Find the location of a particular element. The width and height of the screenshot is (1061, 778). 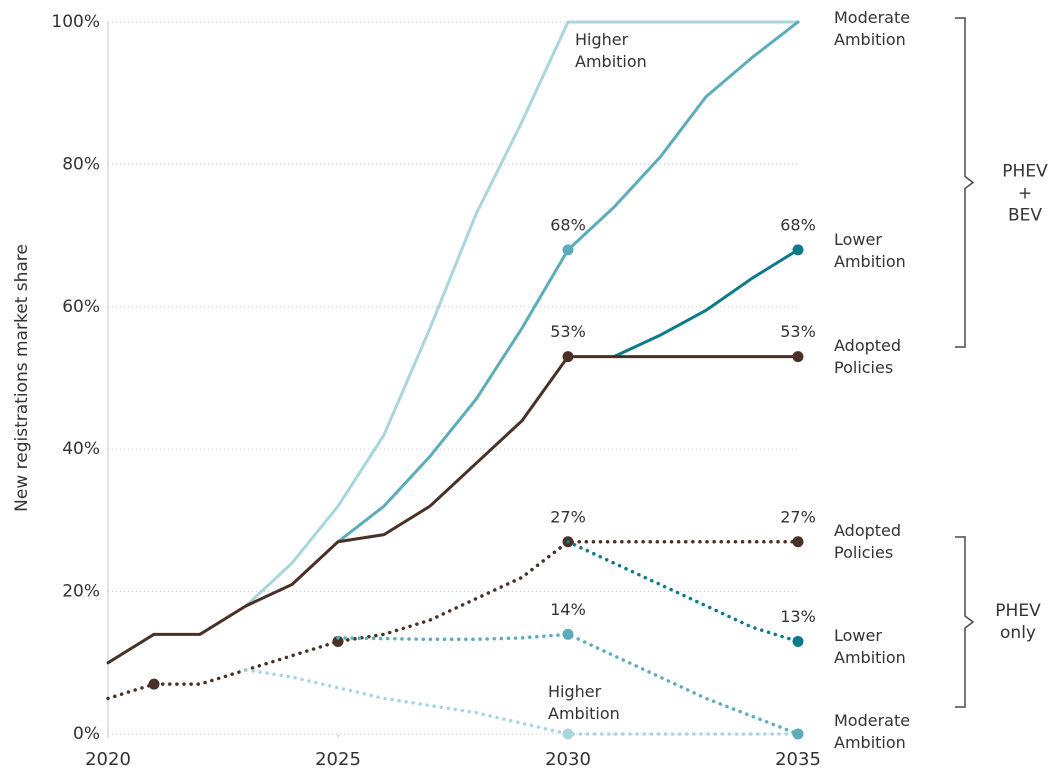

group-label: PHEV + BEV is located at coordinates (1025, 194).